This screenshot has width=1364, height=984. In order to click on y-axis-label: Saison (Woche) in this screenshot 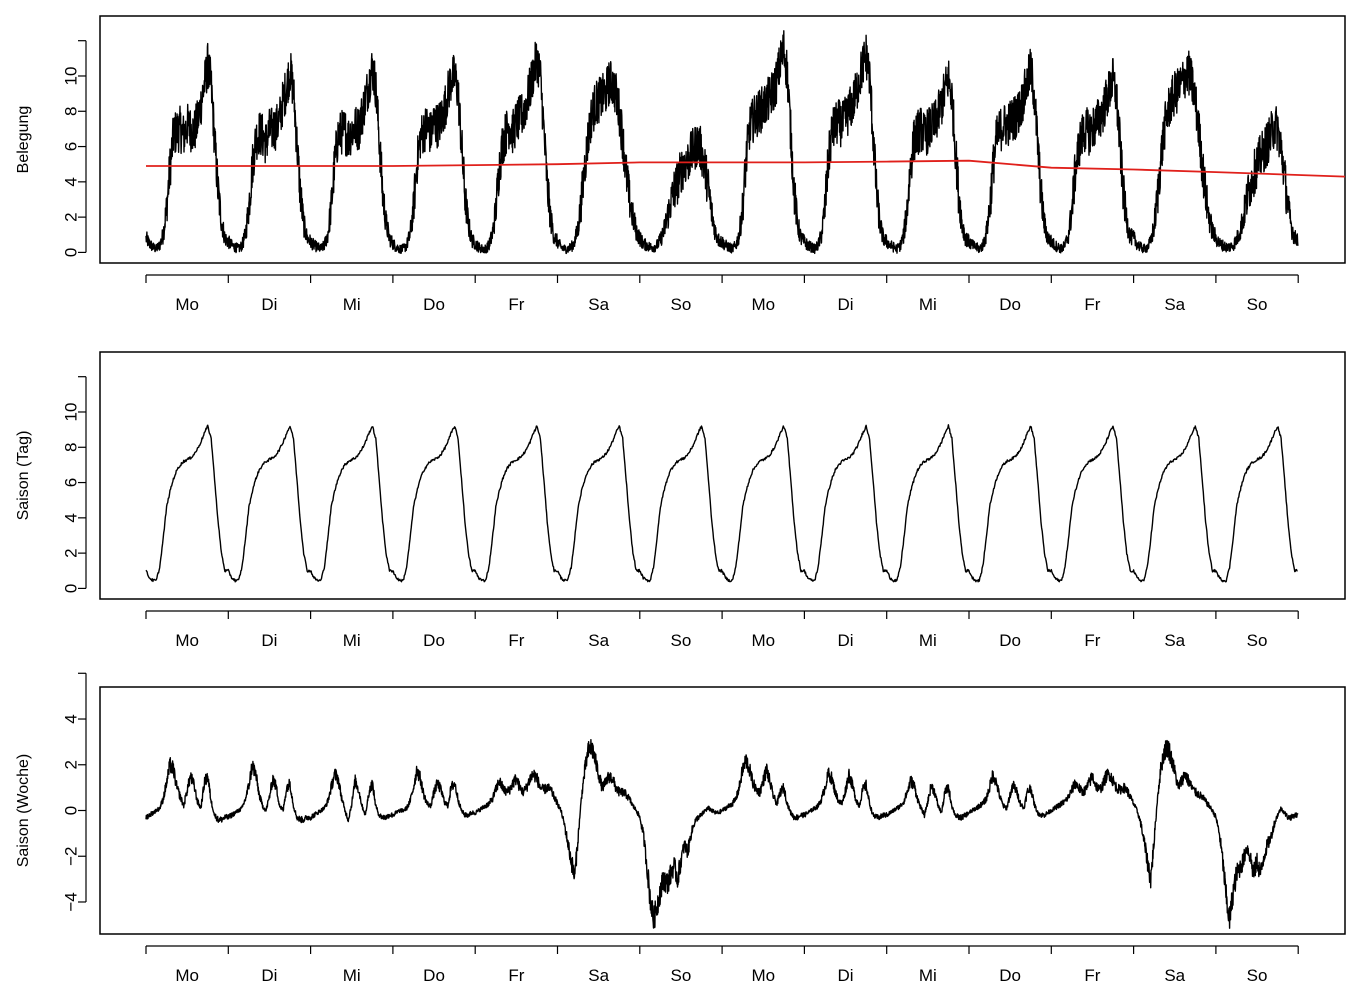, I will do `click(23, 811)`.